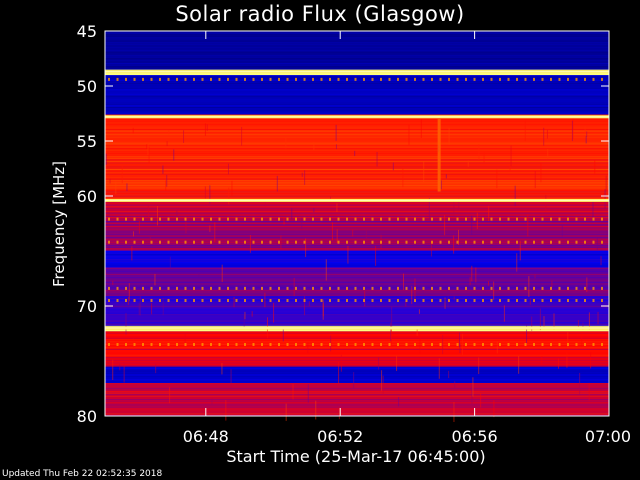  I want to click on y-axis-label: Frequency [MHz], so click(59, 224).